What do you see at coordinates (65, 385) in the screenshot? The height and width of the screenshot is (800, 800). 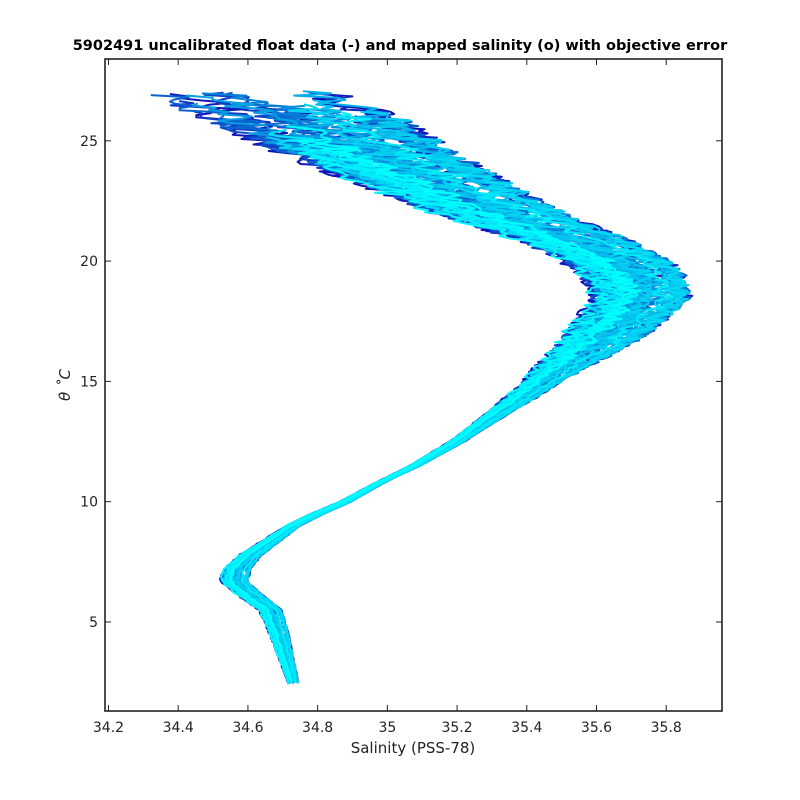 I see `y-axis-label: θ ˚C` at bounding box center [65, 385].